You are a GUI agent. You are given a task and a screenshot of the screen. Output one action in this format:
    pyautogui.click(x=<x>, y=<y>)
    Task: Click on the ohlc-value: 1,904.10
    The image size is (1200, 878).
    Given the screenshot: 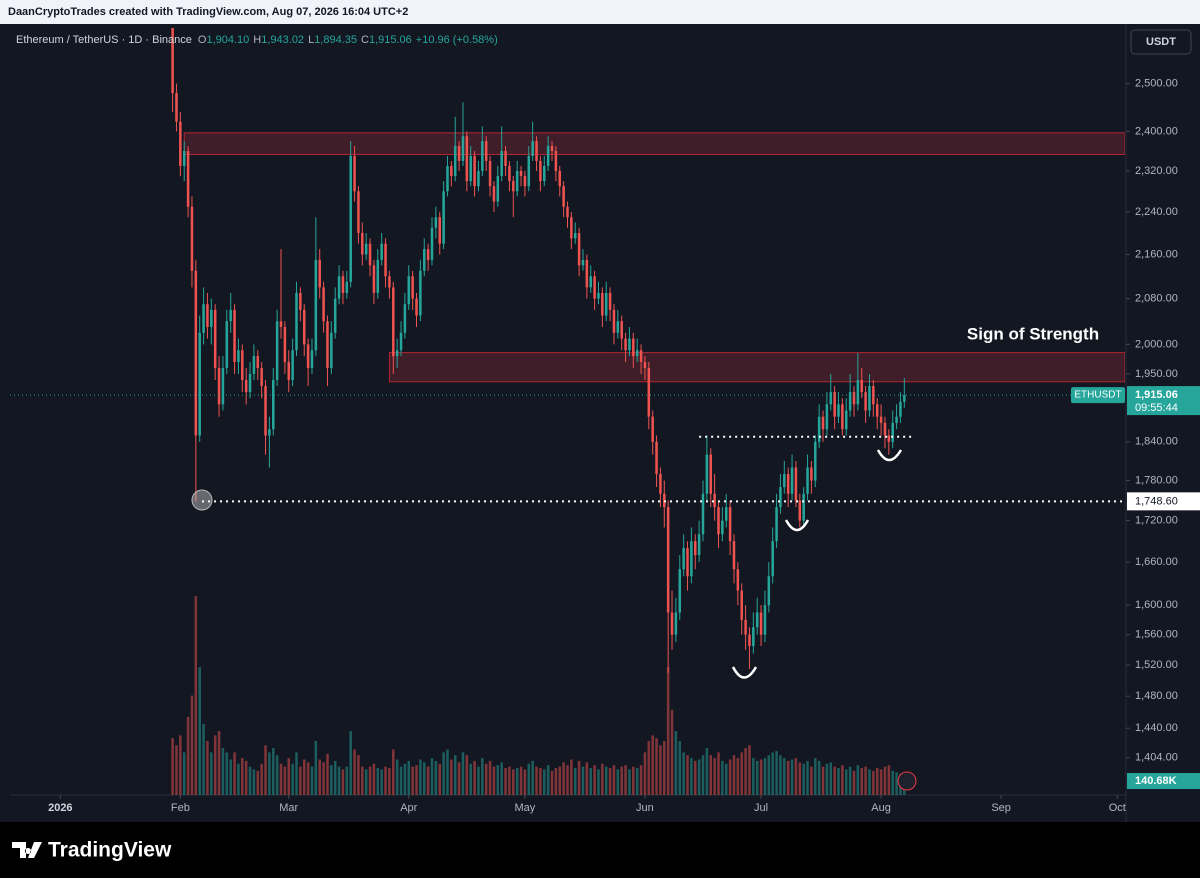 What is the action you would take?
    pyautogui.click(x=227, y=40)
    